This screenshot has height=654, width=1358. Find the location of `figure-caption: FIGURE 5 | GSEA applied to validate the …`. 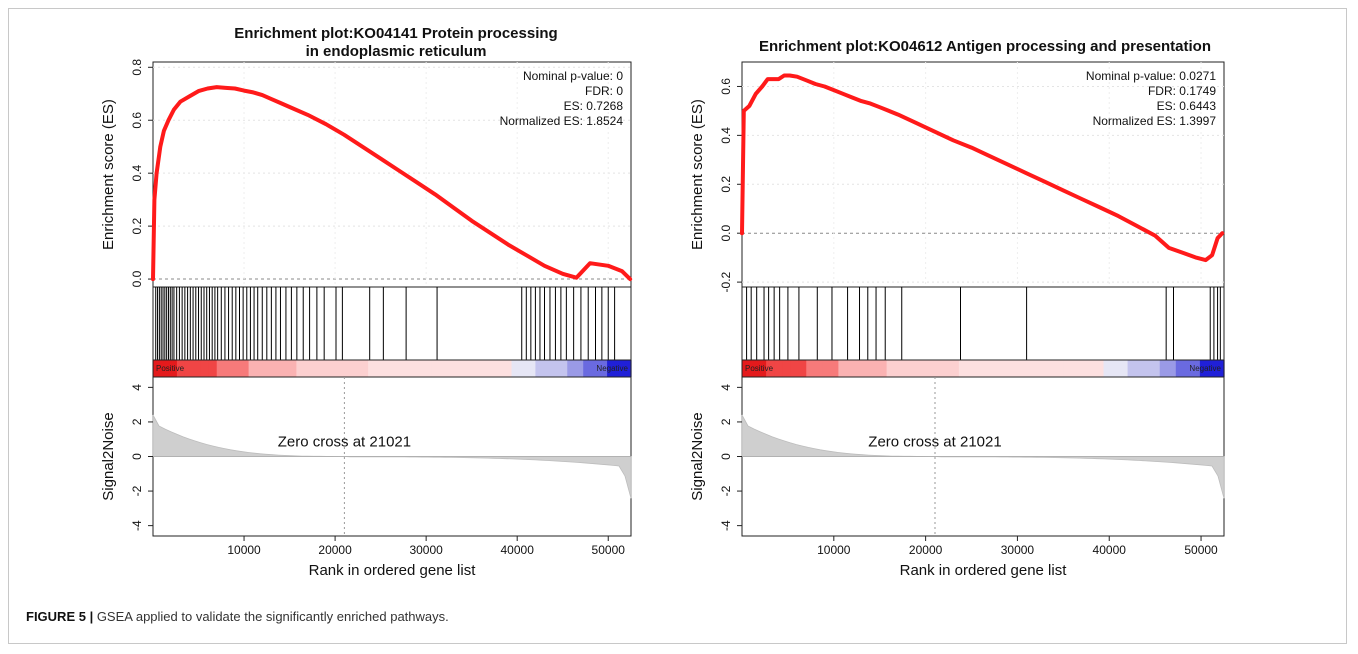

figure-caption: FIGURE 5 | GSEA applied to validate the … is located at coordinates (237, 616).